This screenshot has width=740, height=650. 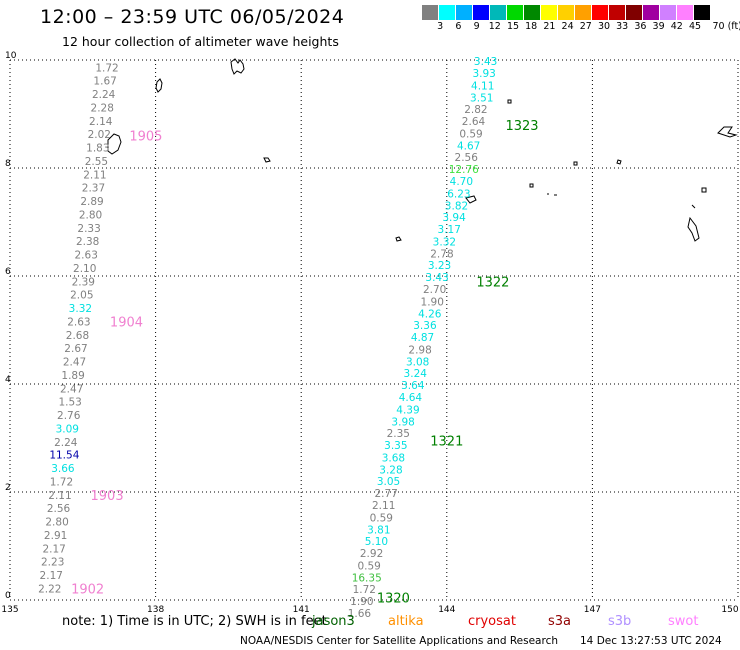 What do you see at coordinates (402, 422) in the screenshot?
I see `wave-height-value: 3.98` at bounding box center [402, 422].